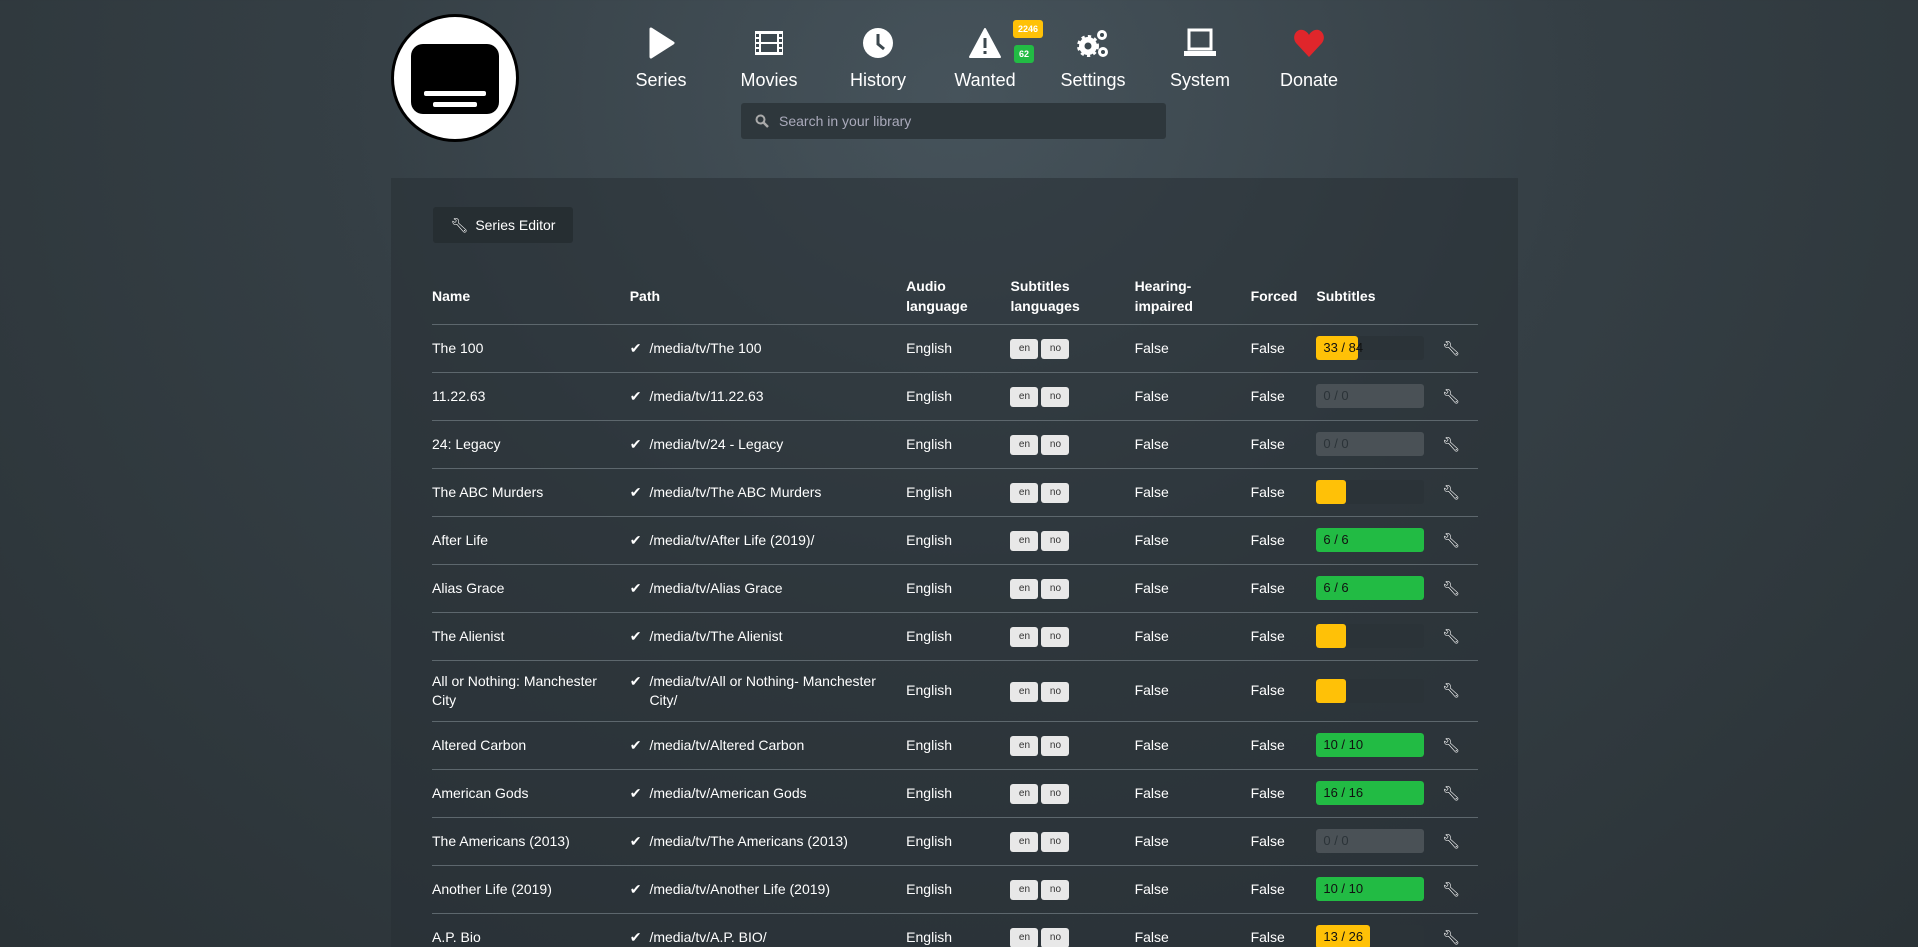  I want to click on series-path: ✔/media/tv/Alias Grace, so click(768, 587).